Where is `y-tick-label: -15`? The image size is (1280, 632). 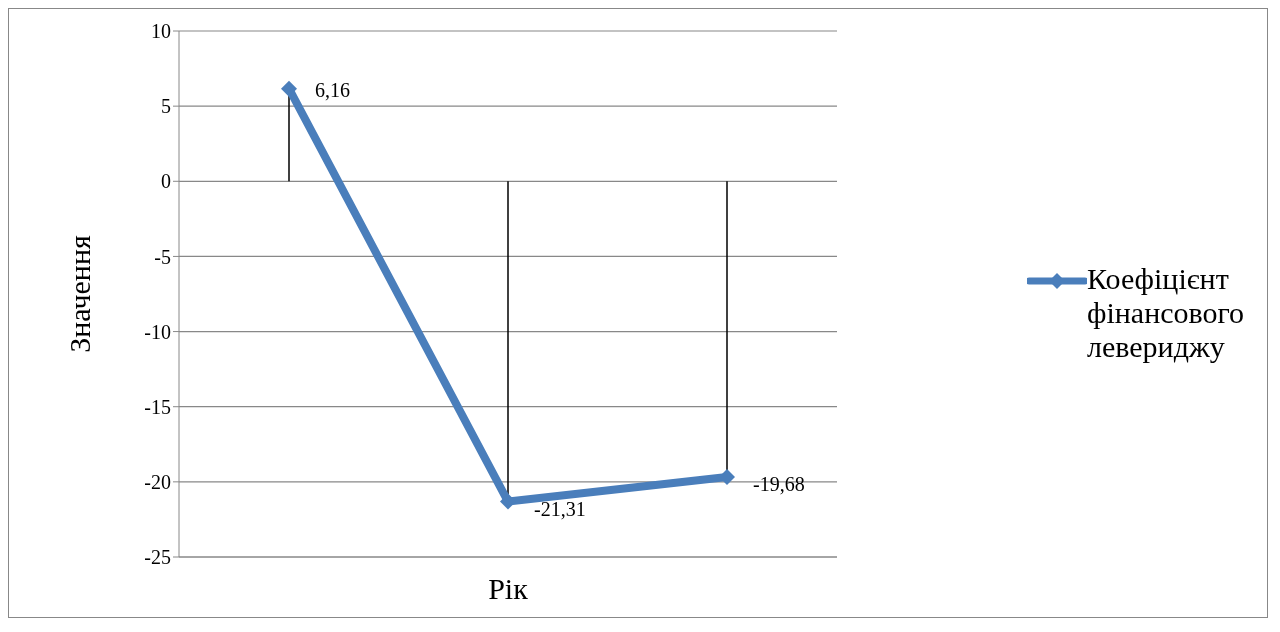 y-tick-label: -15 is located at coordinates (157, 406).